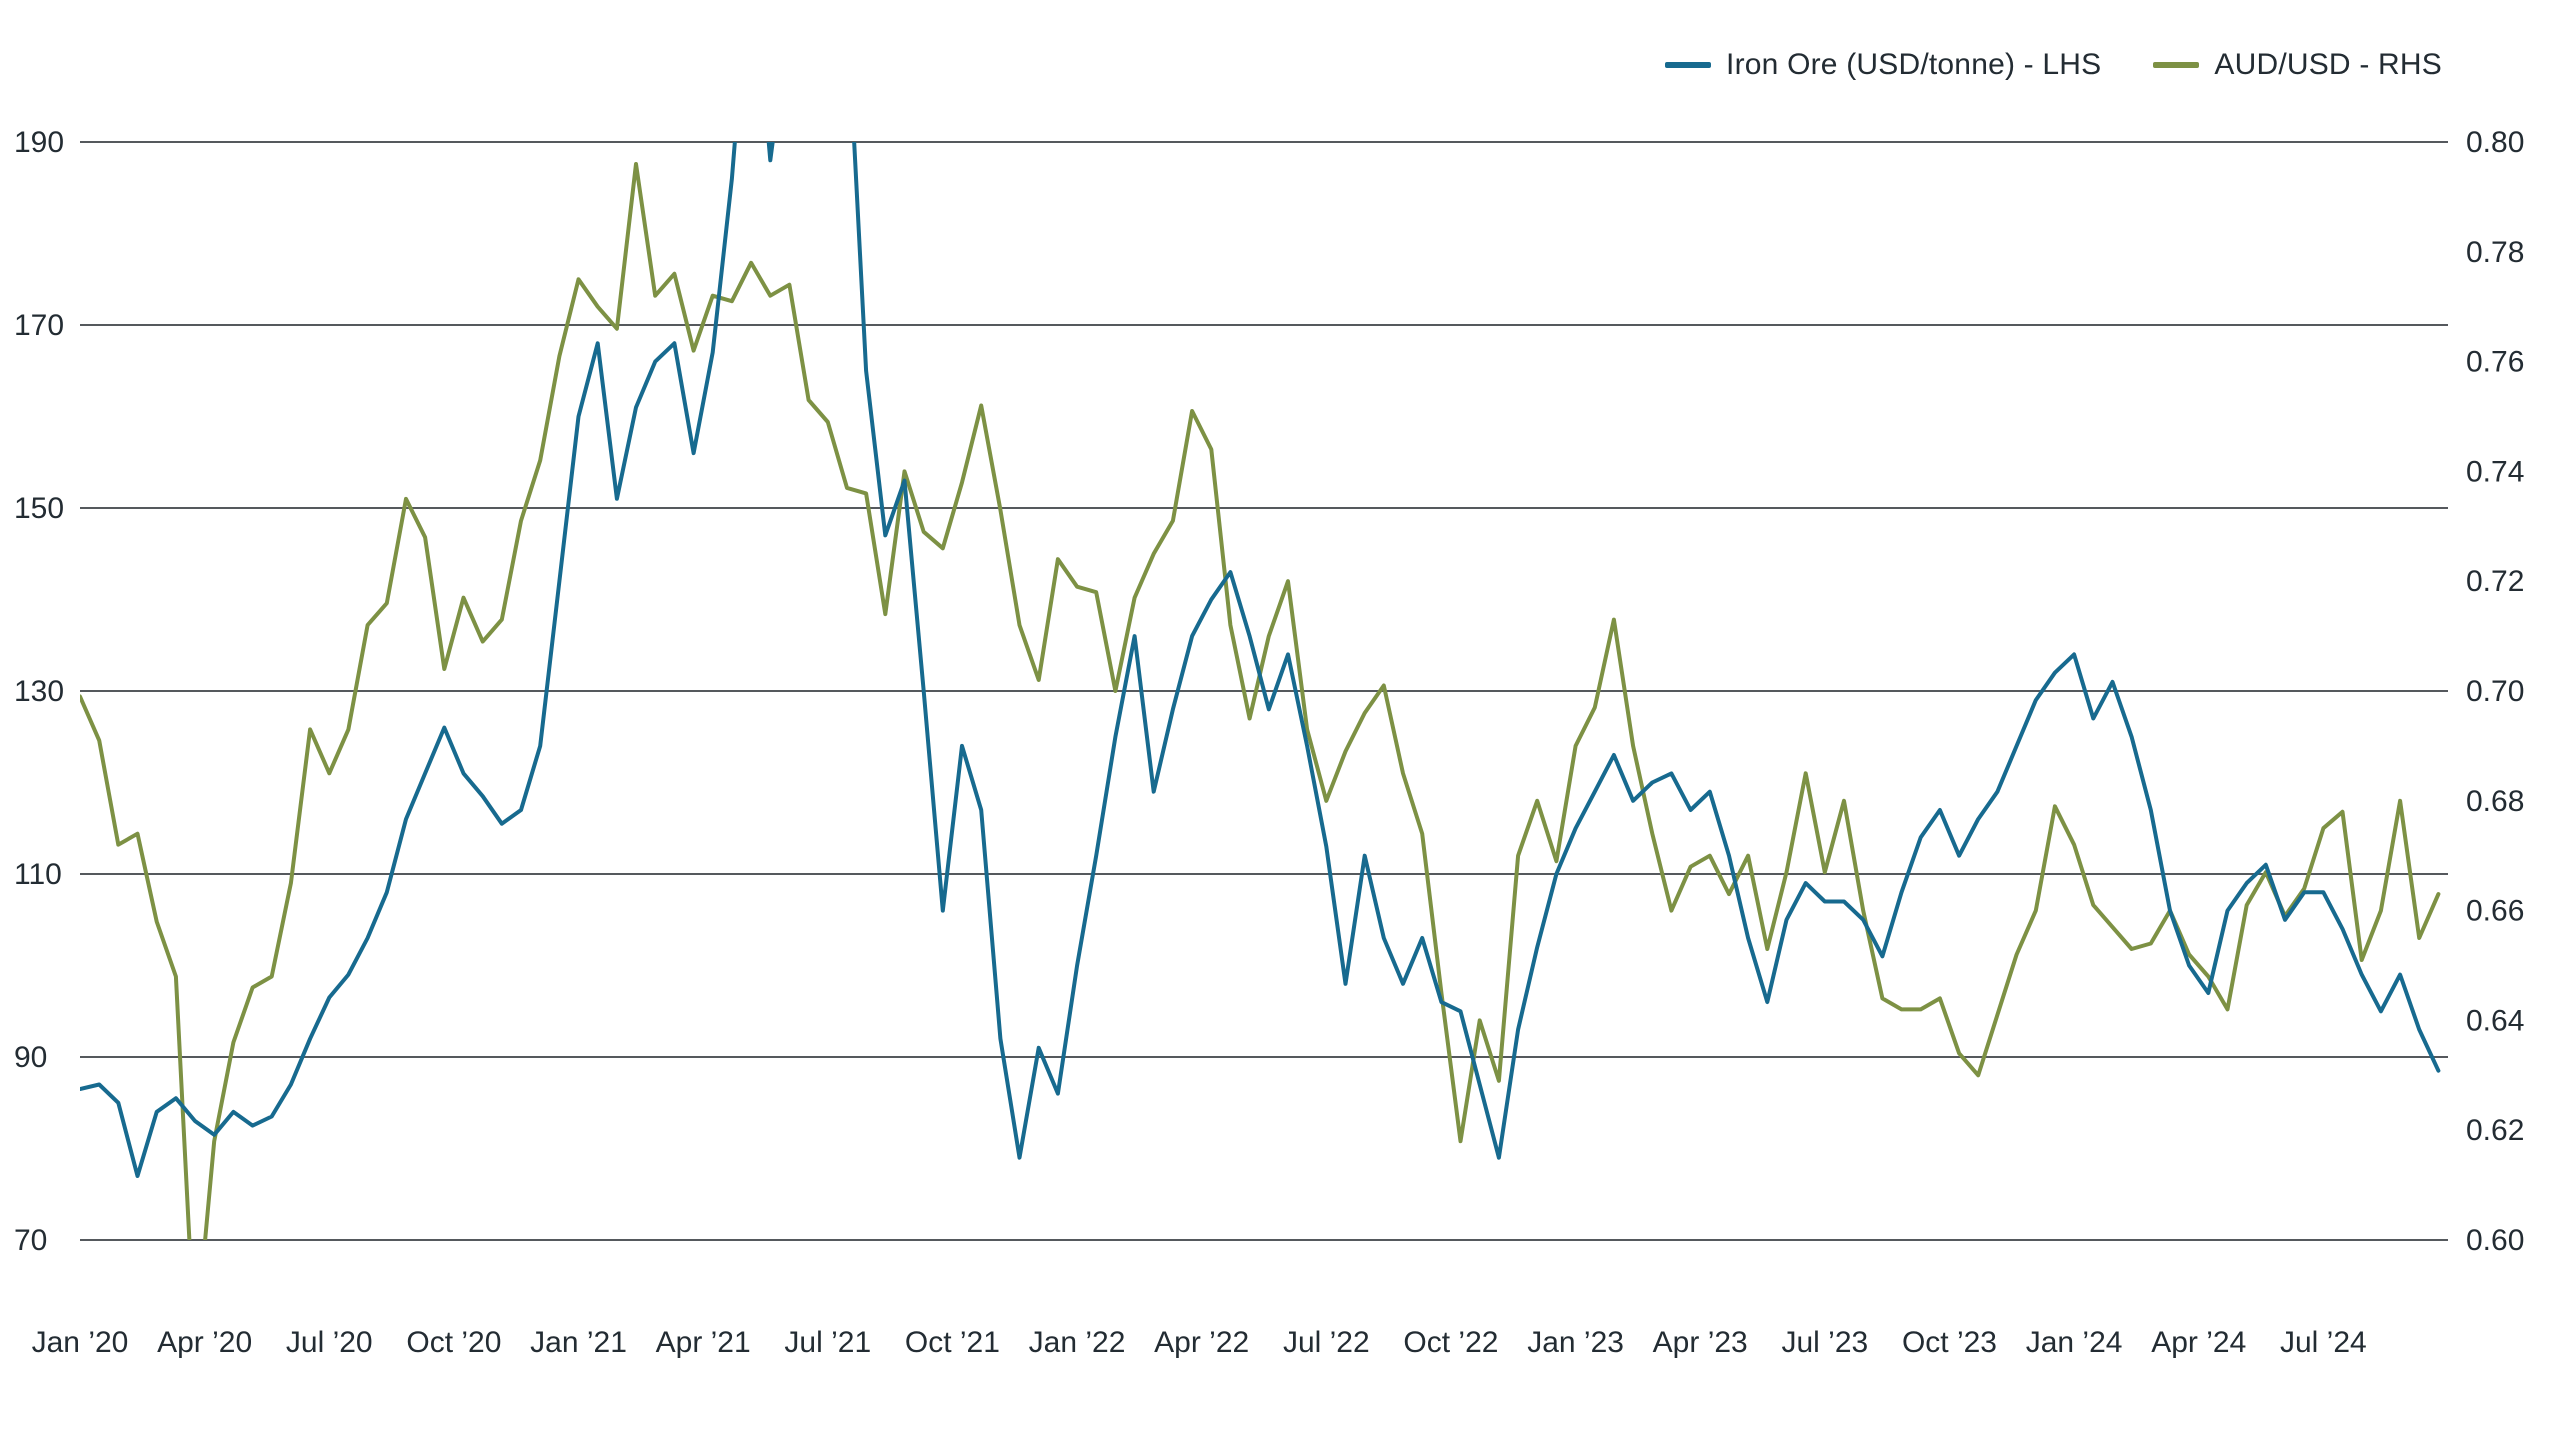 The image size is (2560, 1440). I want to click on right-axis-tick-label: 0.78, so click(2495, 252).